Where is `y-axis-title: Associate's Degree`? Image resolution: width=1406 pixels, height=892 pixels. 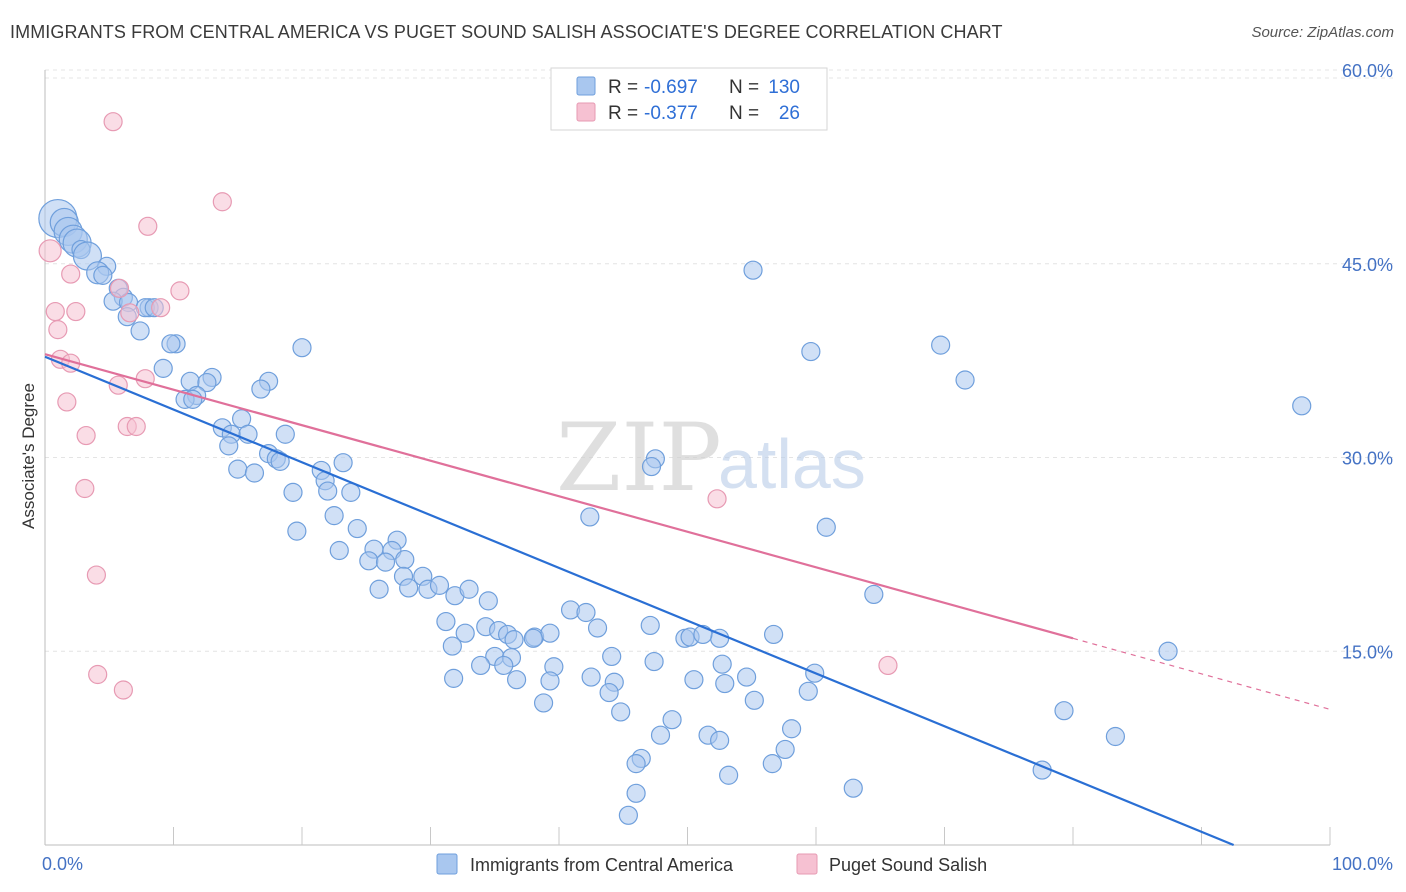
y-axis-title: Associate's Degree is located at coordinates (28, 456).